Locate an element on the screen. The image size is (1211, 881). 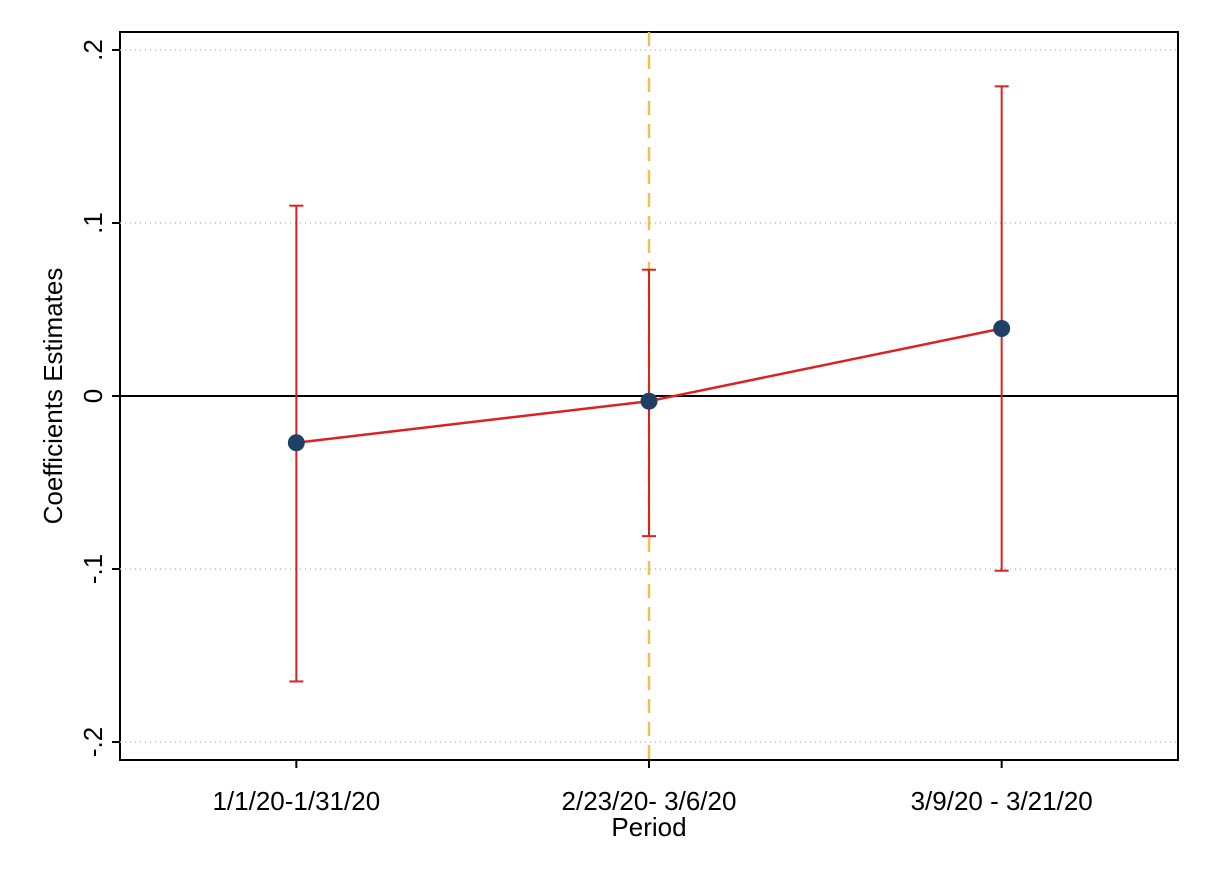
y-tick-label: -.2 is located at coordinates (93, 742).